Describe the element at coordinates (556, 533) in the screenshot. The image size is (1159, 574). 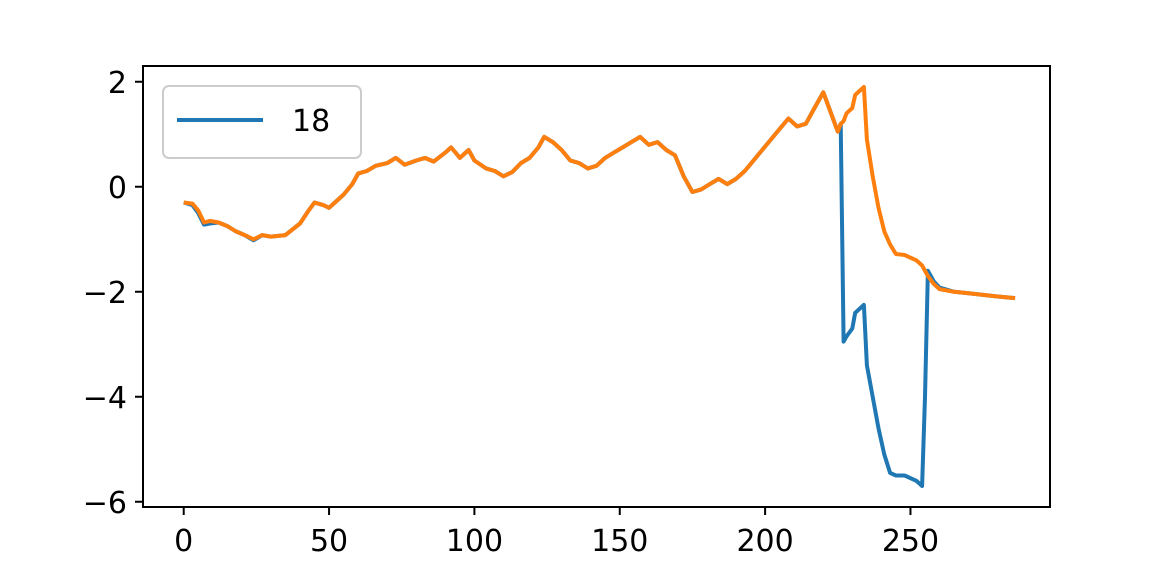
I see `x-axis-ticks: 0 50 100 150 200 250` at that location.